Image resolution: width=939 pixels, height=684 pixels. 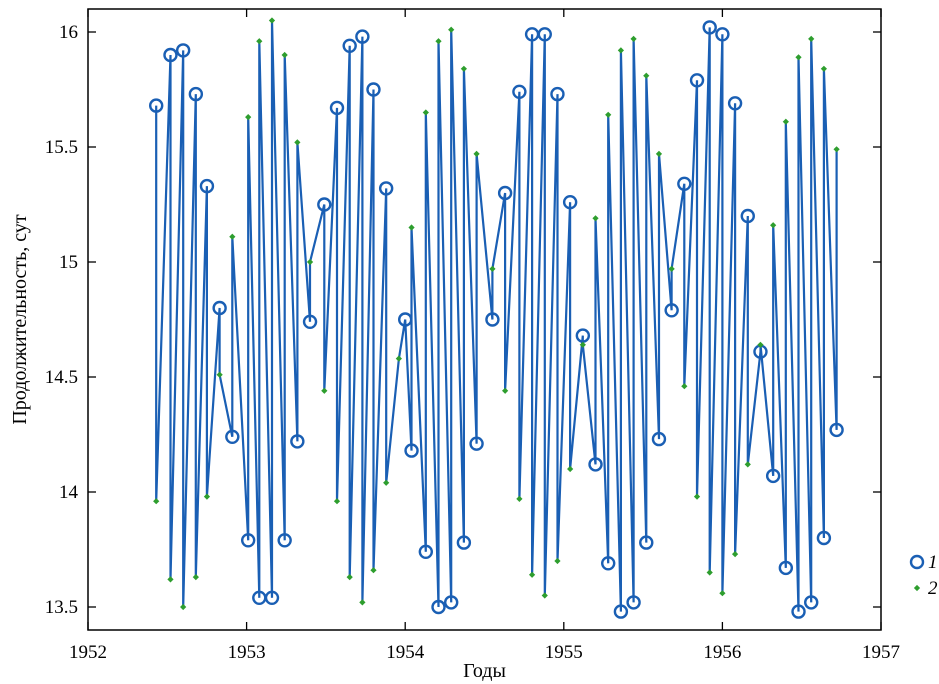 What do you see at coordinates (61, 377) in the screenshot?
I see `y-tick-label: 14.5` at bounding box center [61, 377].